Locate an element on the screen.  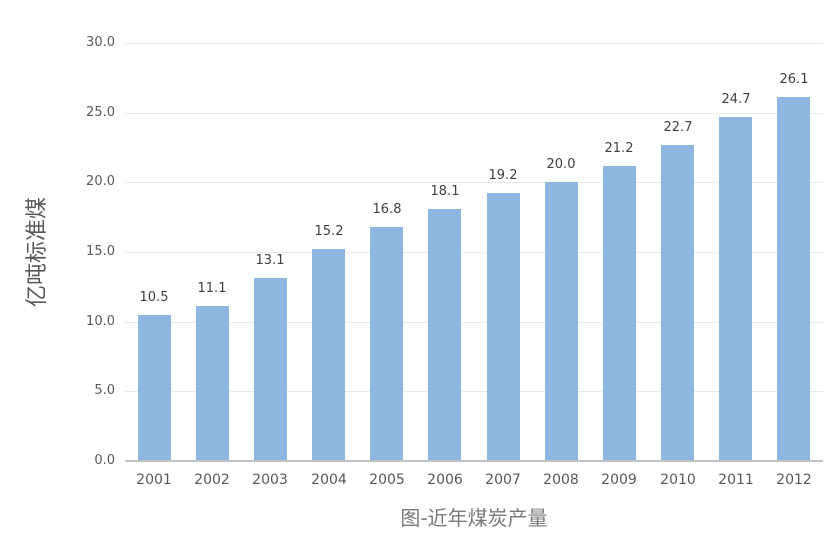
bar-value-label: 22.7 is located at coordinates (678, 127).